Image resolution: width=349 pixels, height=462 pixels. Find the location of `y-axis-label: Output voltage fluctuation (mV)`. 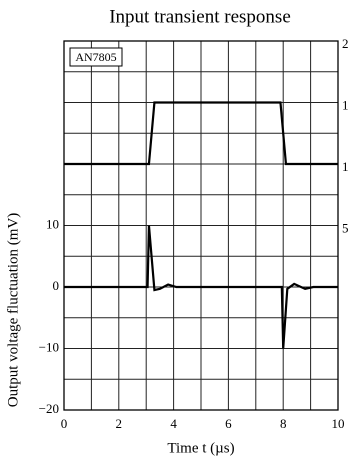

y-axis-label: Output voltage fluctuation (mV) is located at coordinates (13, 310).